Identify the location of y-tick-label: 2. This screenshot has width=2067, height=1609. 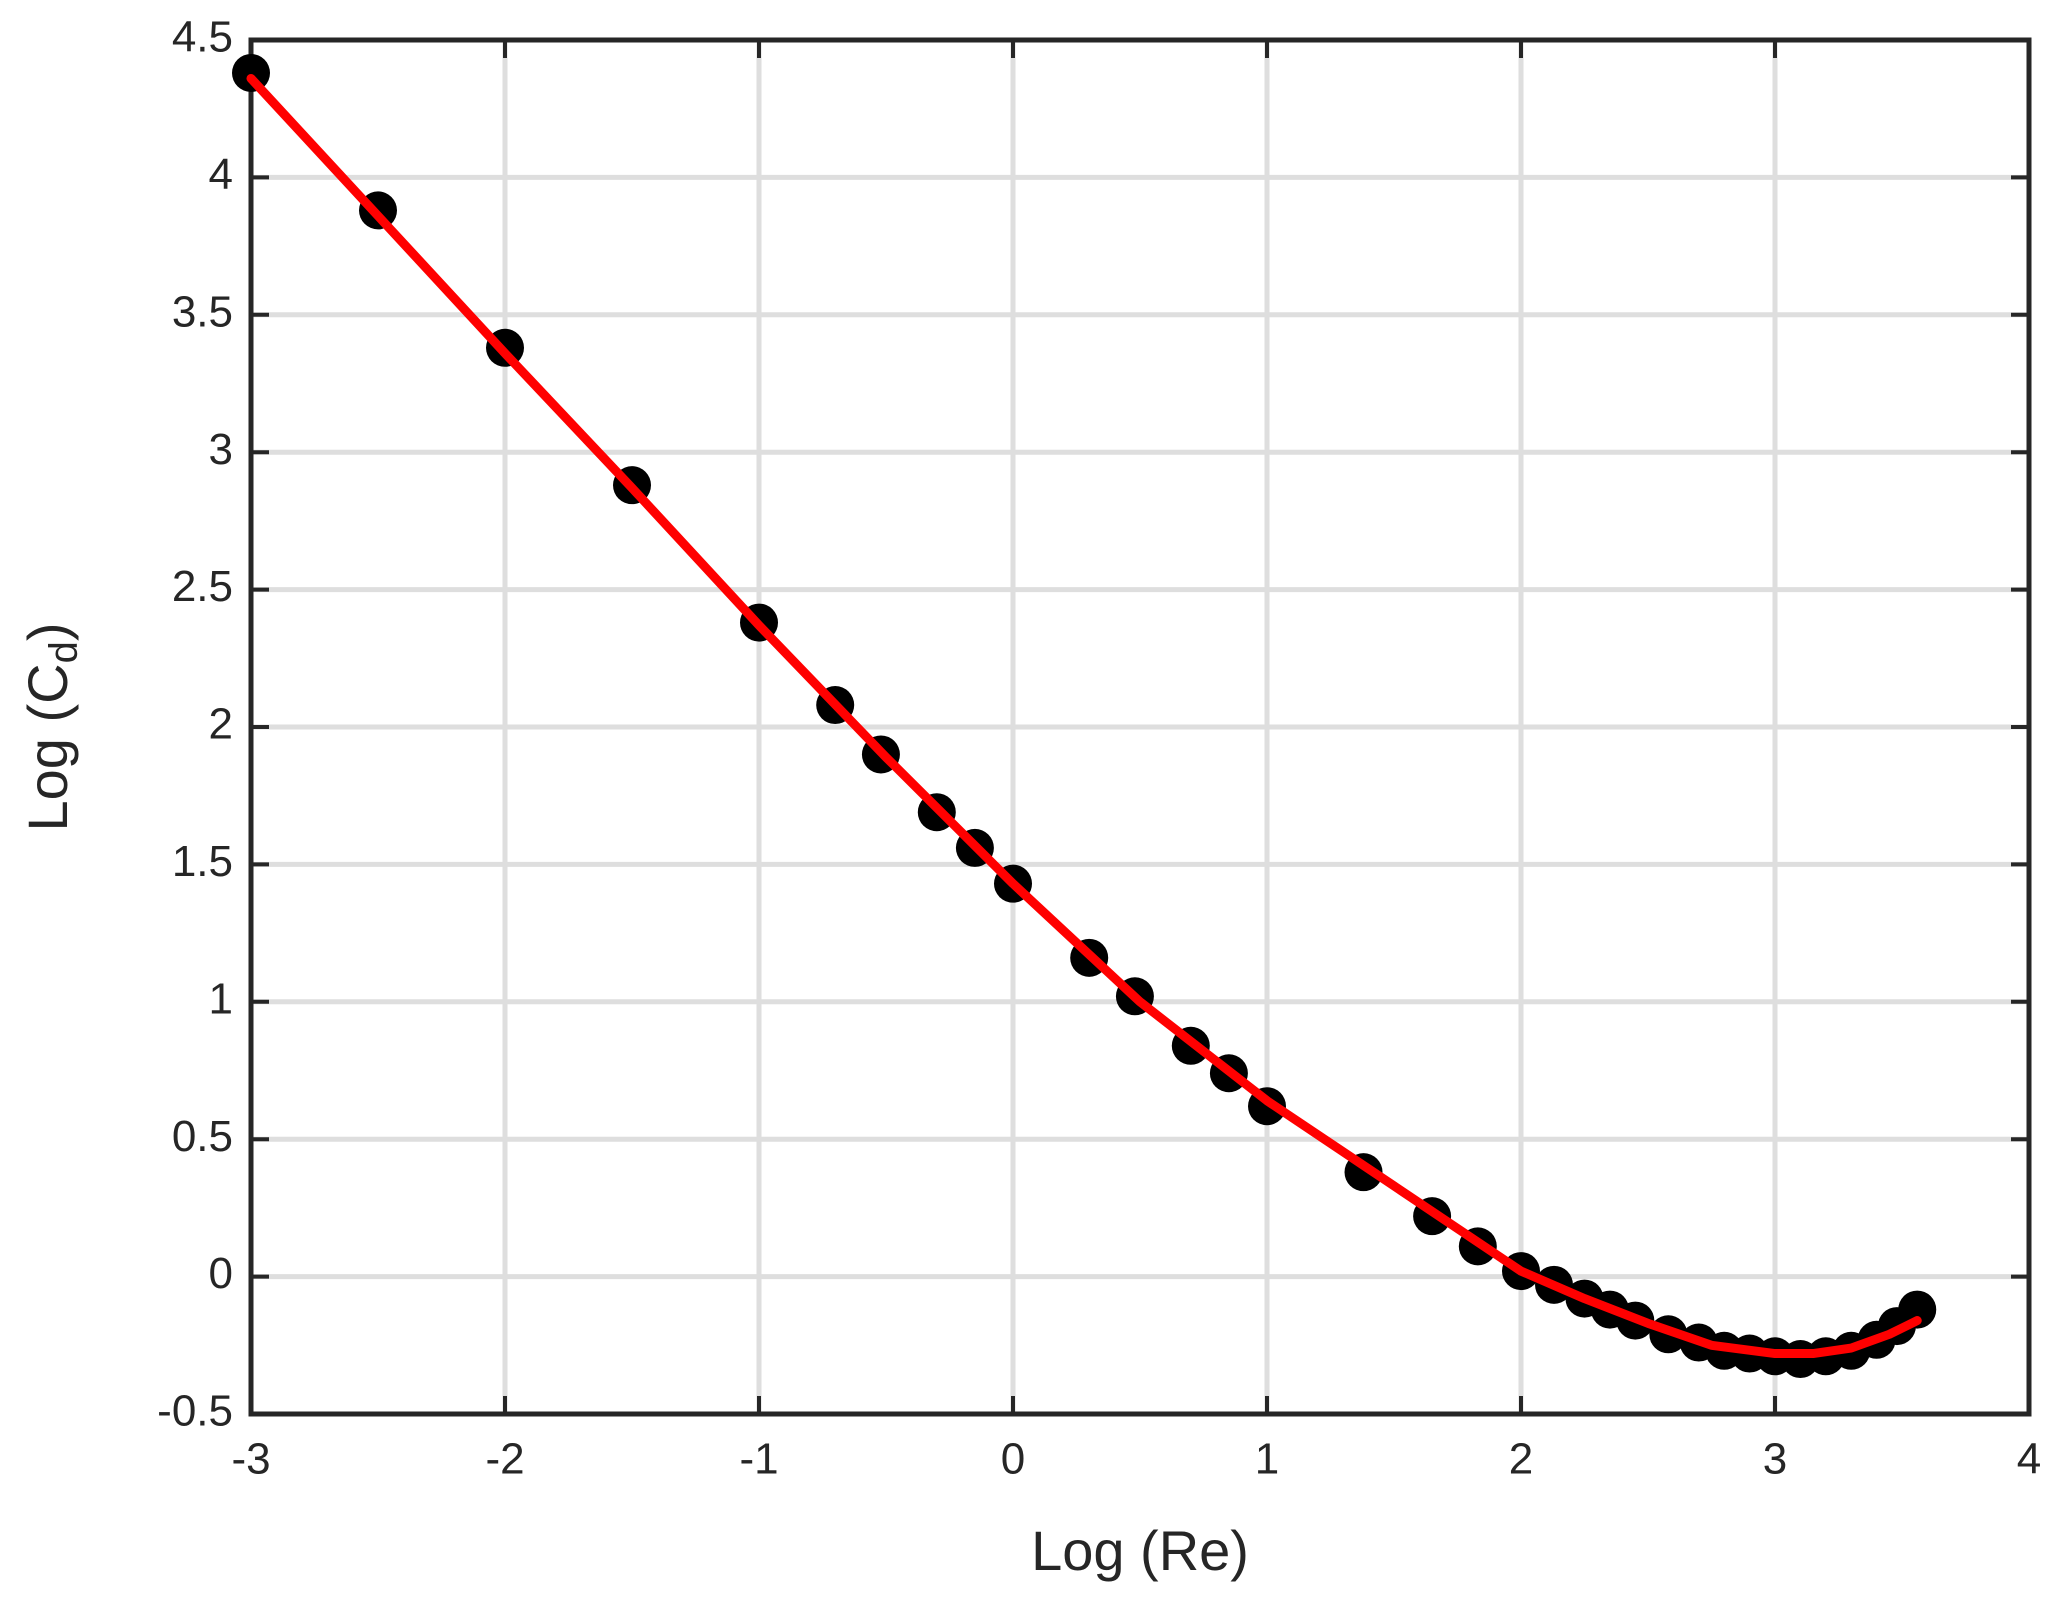
(221, 724).